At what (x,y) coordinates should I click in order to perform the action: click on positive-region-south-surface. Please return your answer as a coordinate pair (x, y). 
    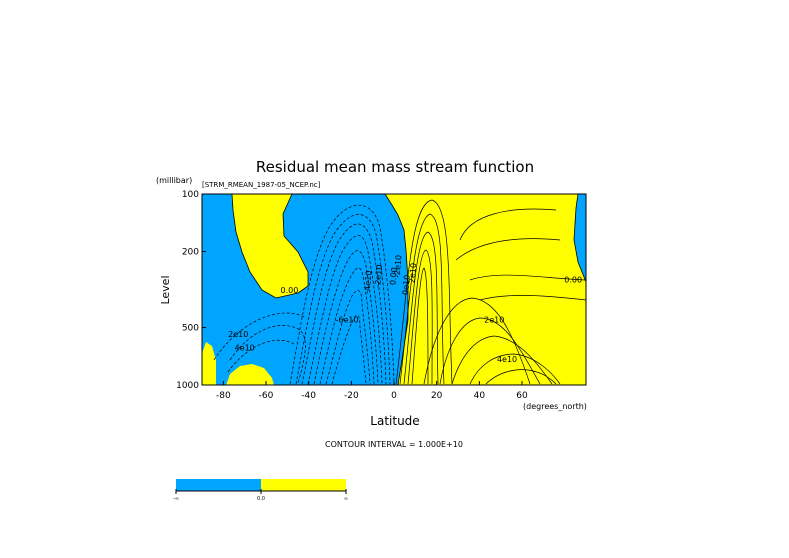
    Looking at the image, I should click on (209, 363).